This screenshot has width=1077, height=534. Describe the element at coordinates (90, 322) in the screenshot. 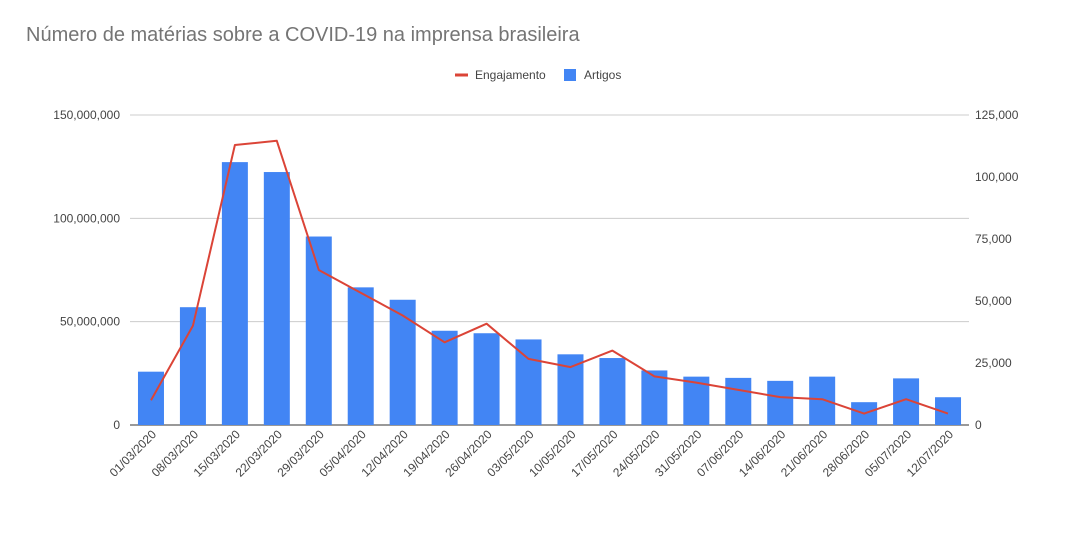

I see `left-axis-tick-label: 50,000,000` at that location.